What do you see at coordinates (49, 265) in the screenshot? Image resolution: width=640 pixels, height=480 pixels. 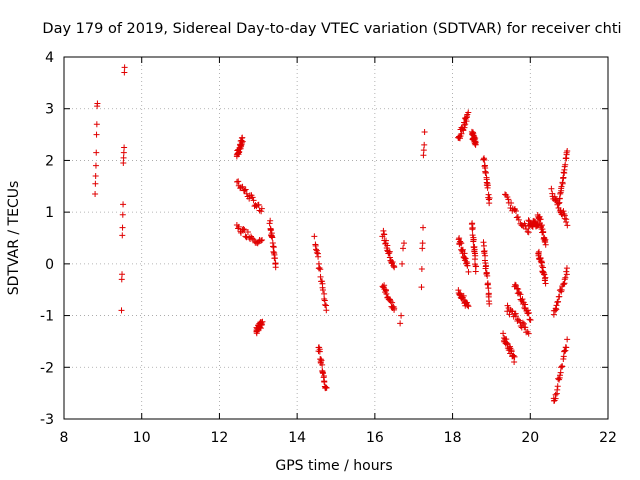 I see `y-tick-label: 0` at bounding box center [49, 265].